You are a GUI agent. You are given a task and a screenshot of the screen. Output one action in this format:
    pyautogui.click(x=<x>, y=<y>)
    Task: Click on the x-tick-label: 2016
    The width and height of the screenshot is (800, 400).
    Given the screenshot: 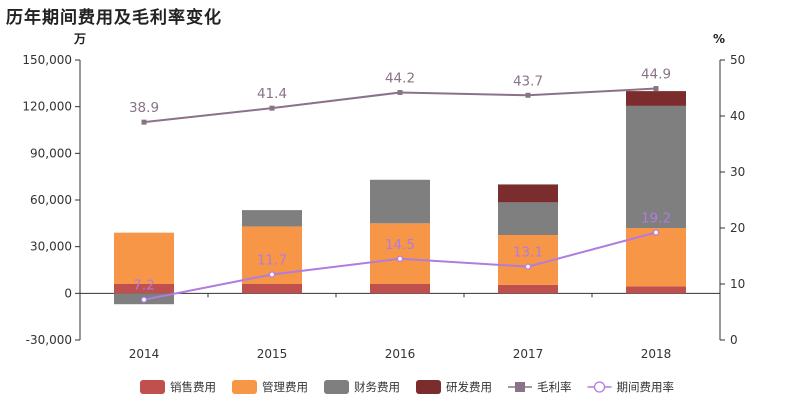 What is the action you would take?
    pyautogui.click(x=400, y=354)
    